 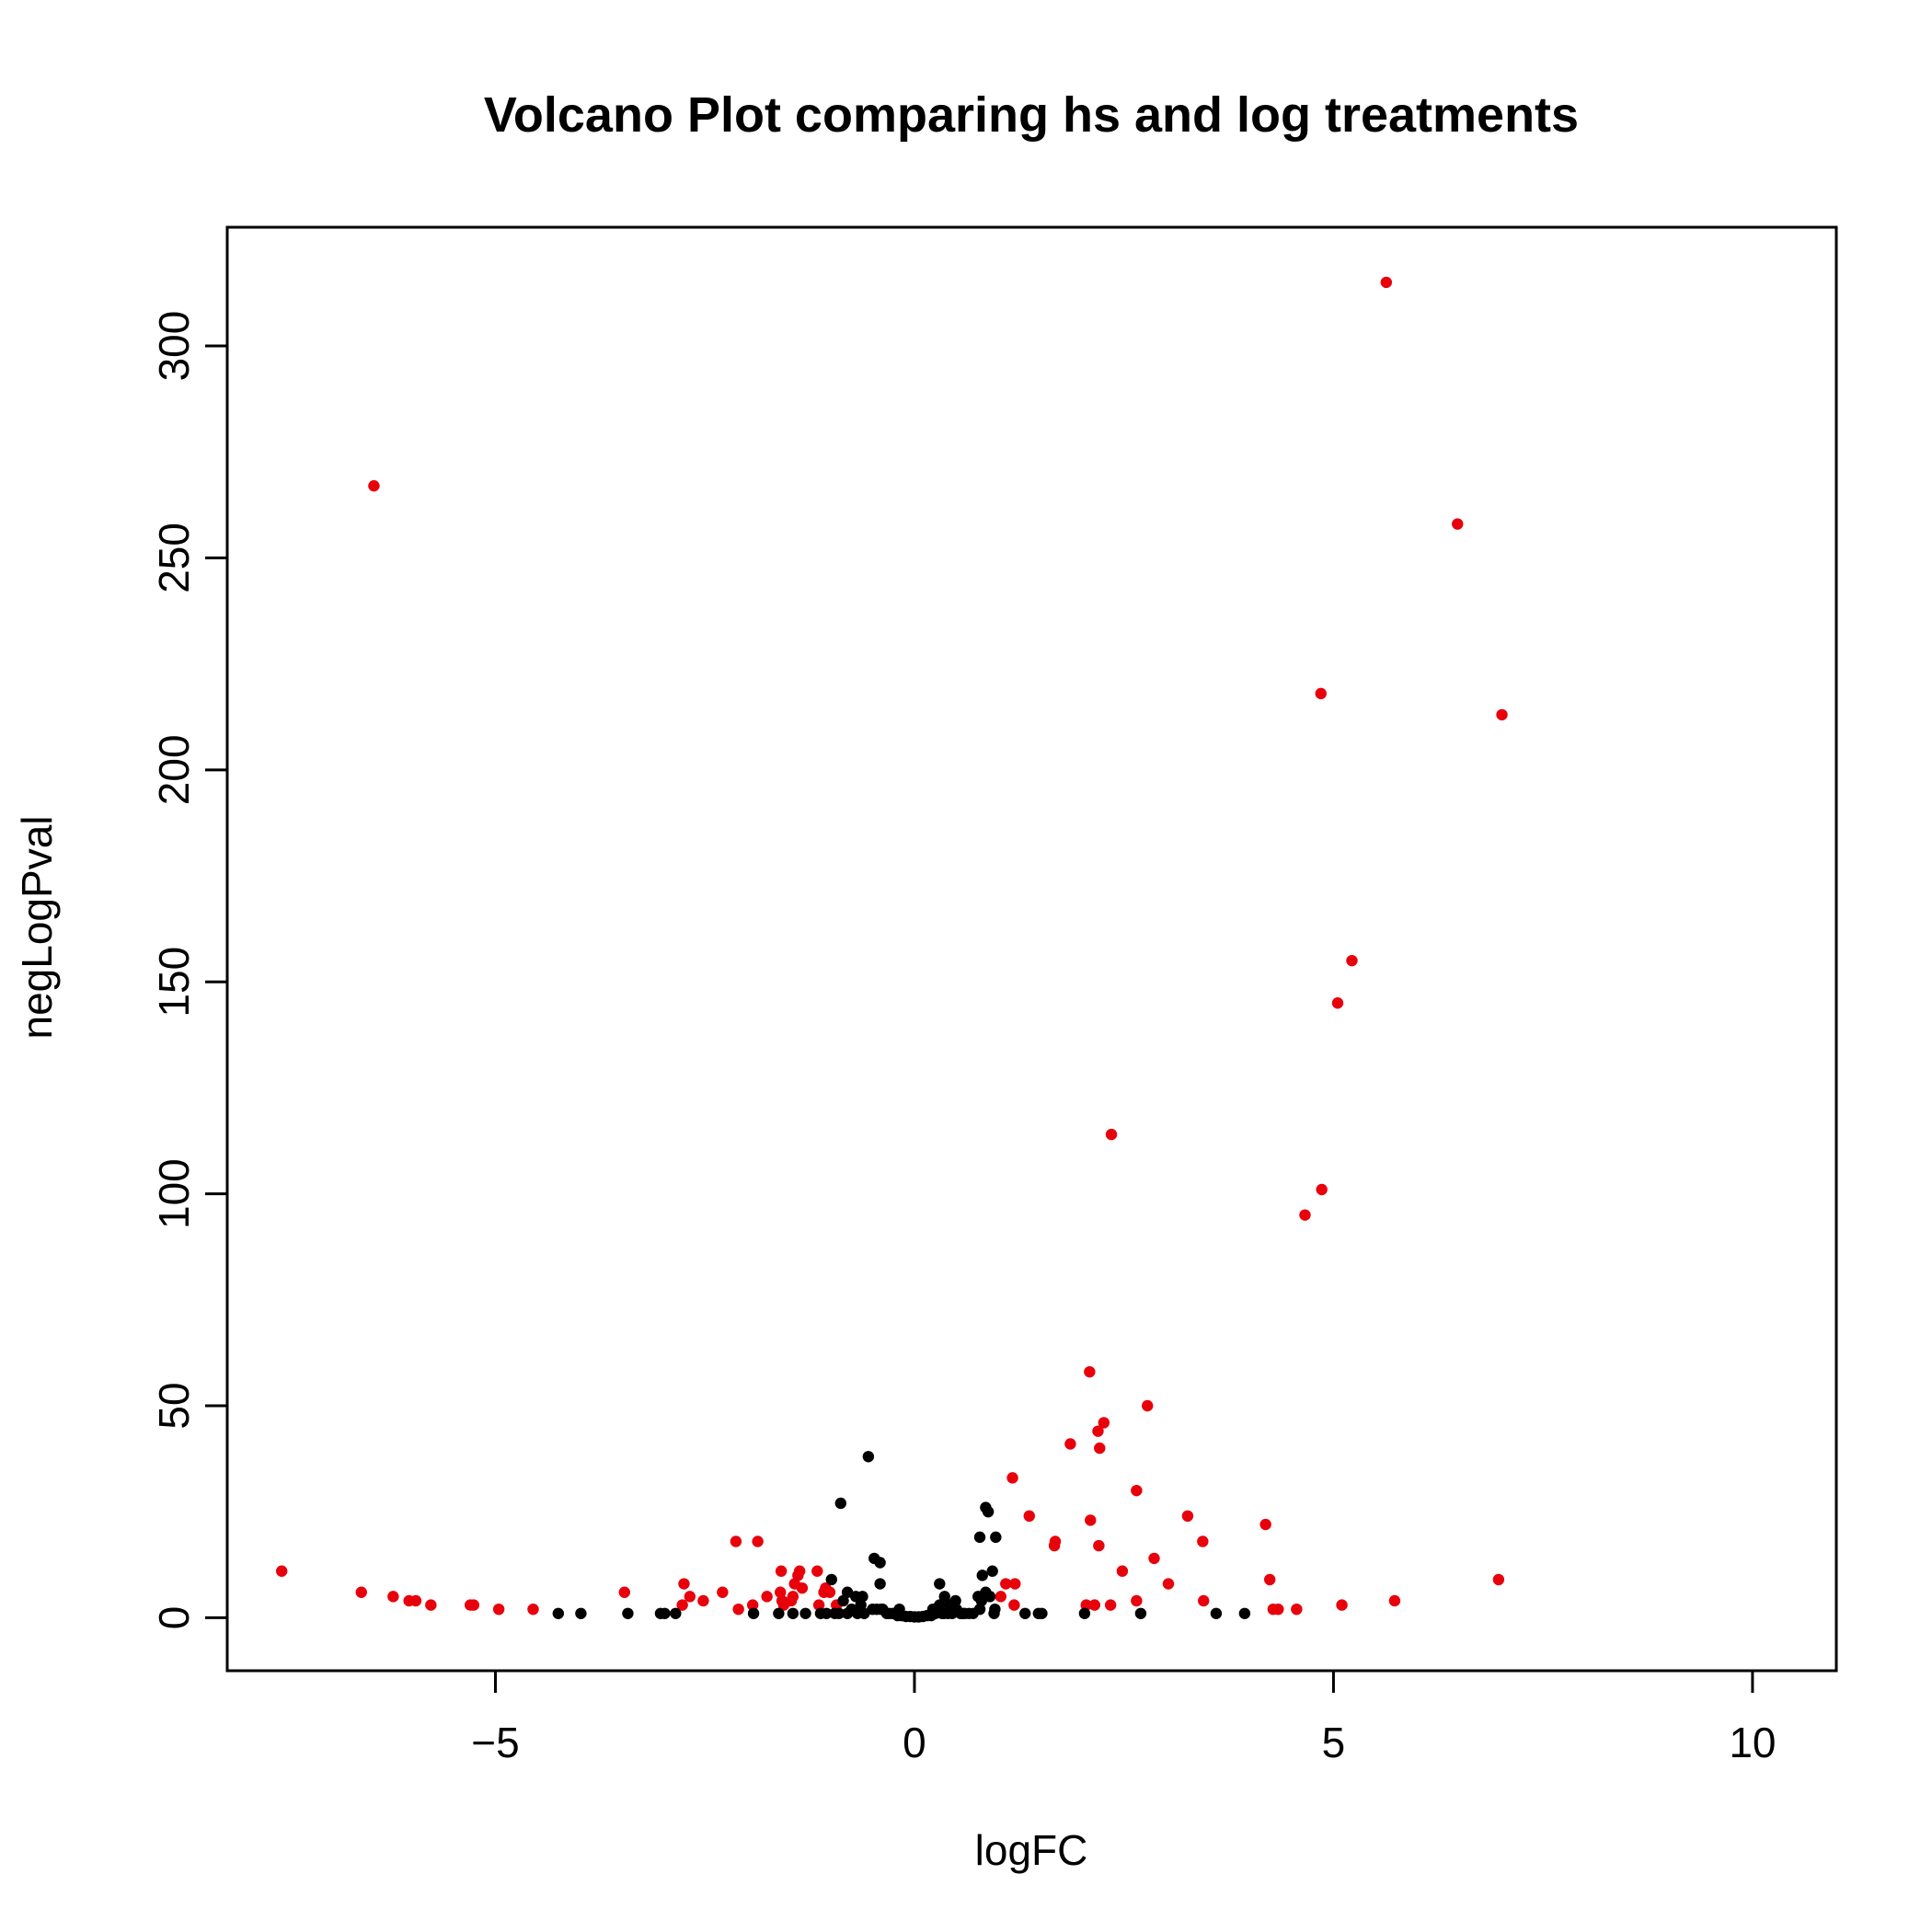 What do you see at coordinates (174, 1618) in the screenshot?
I see `y-tick-label: 0` at bounding box center [174, 1618].